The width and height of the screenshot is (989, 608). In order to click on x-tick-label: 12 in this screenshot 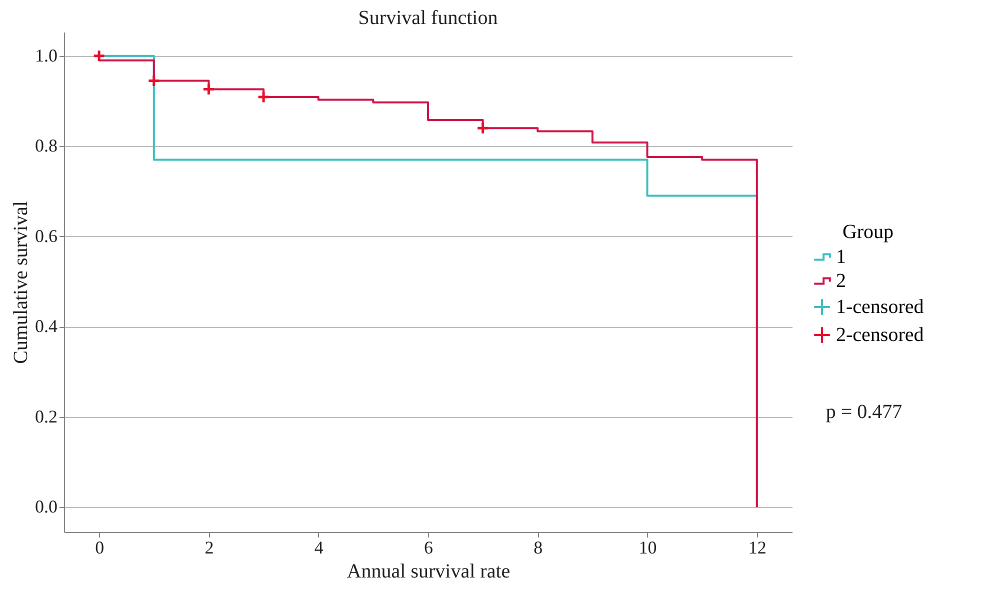, I will do `click(757, 548)`.